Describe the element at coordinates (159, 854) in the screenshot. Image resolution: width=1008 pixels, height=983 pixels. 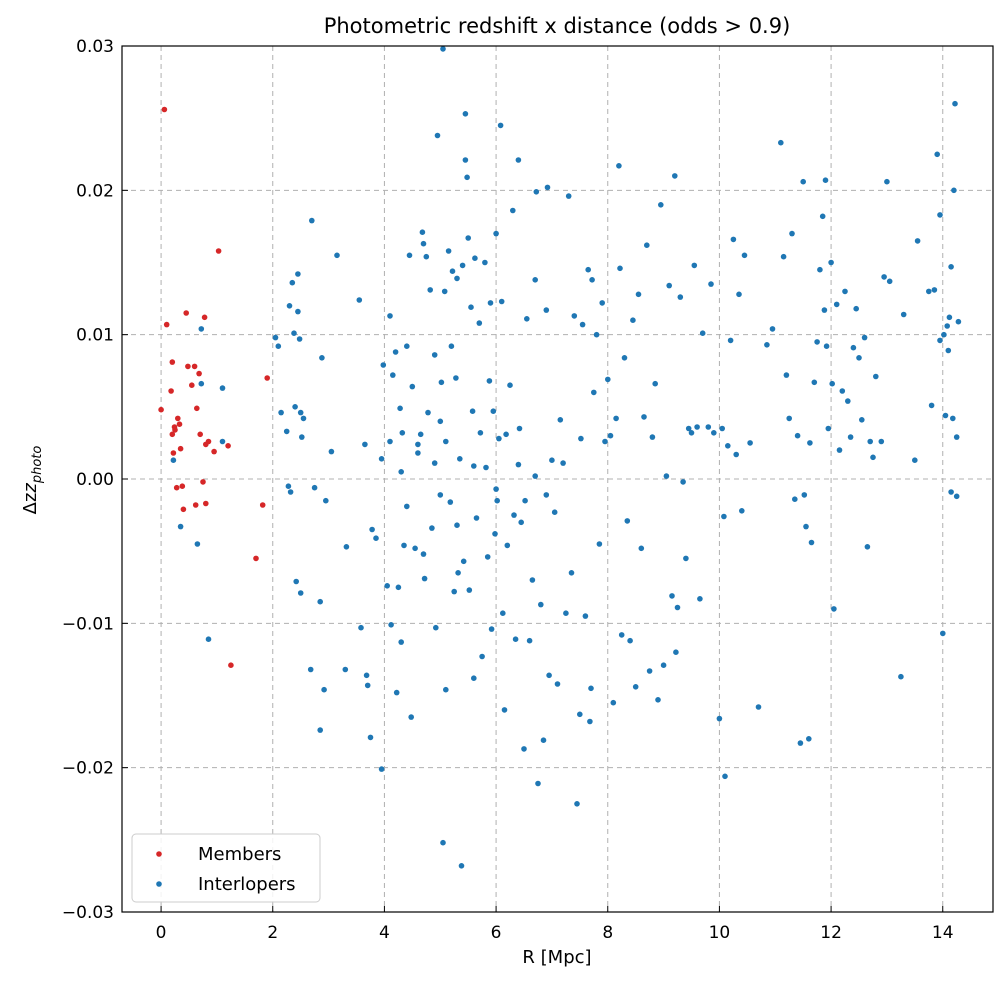
I see `legend-marker-members` at that location.